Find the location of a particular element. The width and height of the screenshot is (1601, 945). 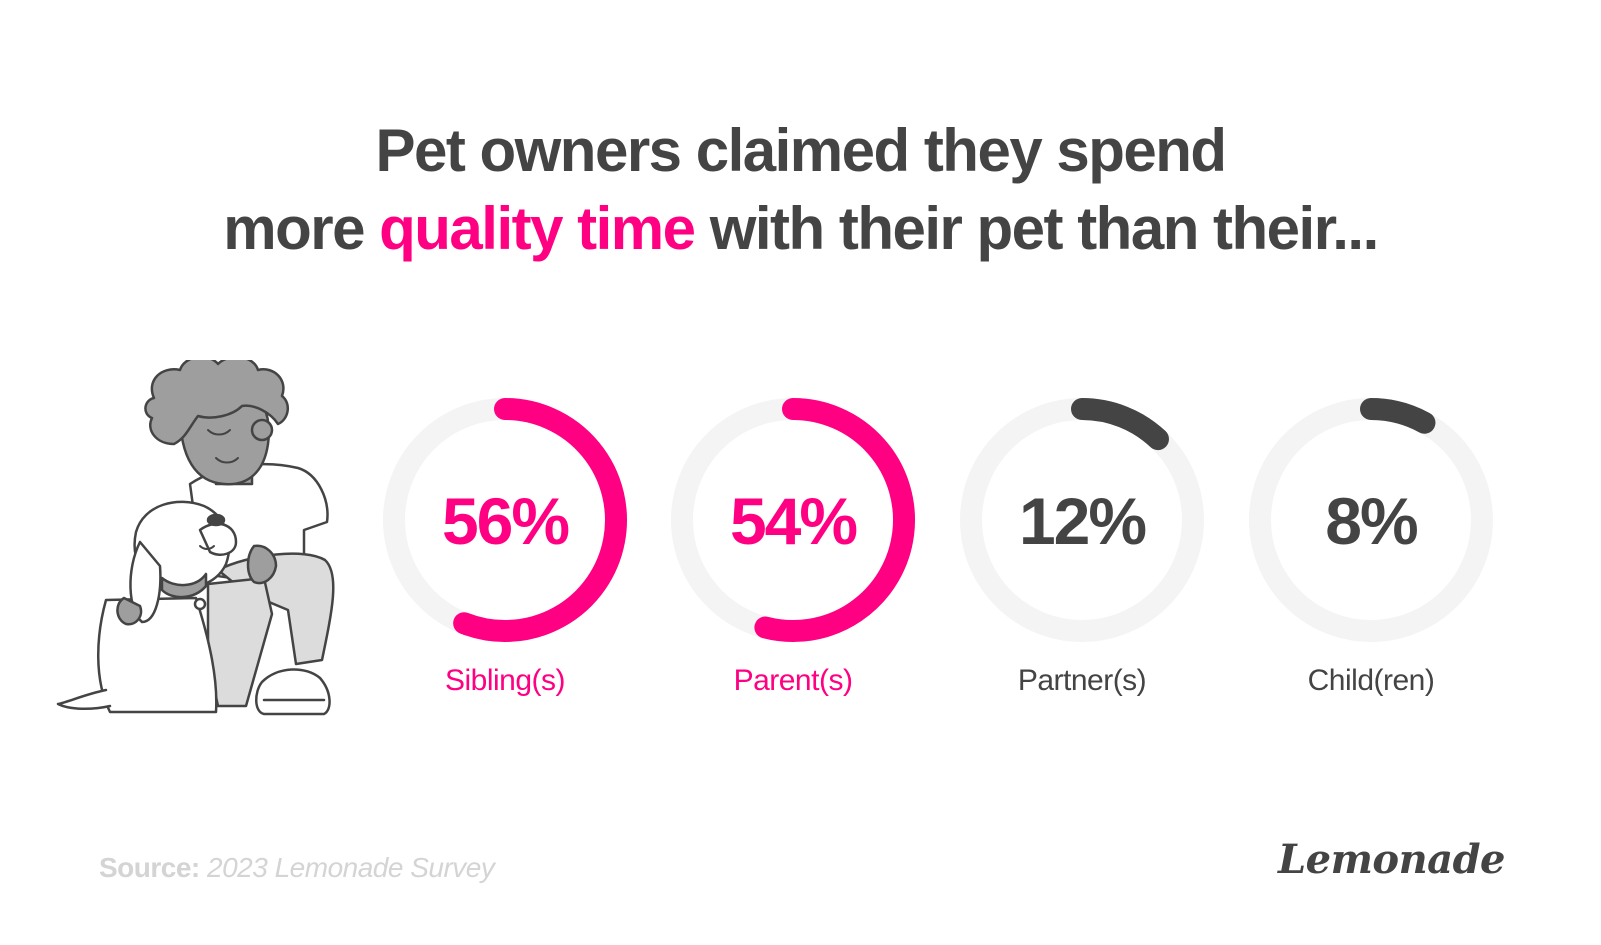

title-line-2-start: more is located at coordinates (301, 228).